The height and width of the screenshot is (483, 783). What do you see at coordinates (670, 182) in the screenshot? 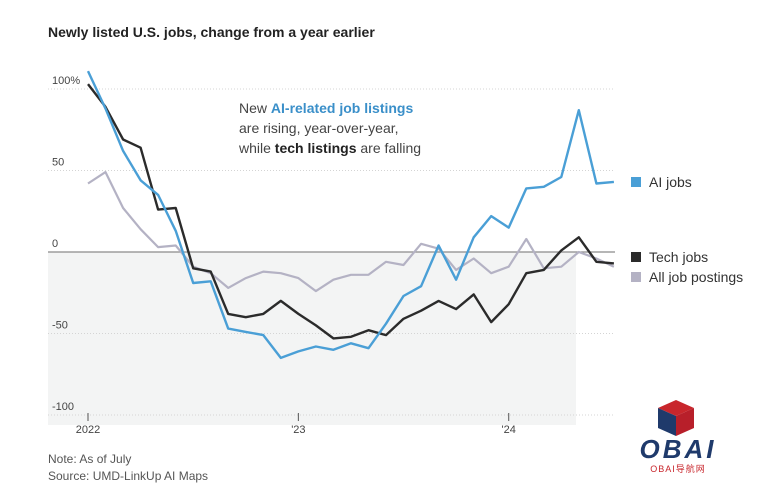
I see `legend-ai-label: AI jobs` at bounding box center [670, 182].